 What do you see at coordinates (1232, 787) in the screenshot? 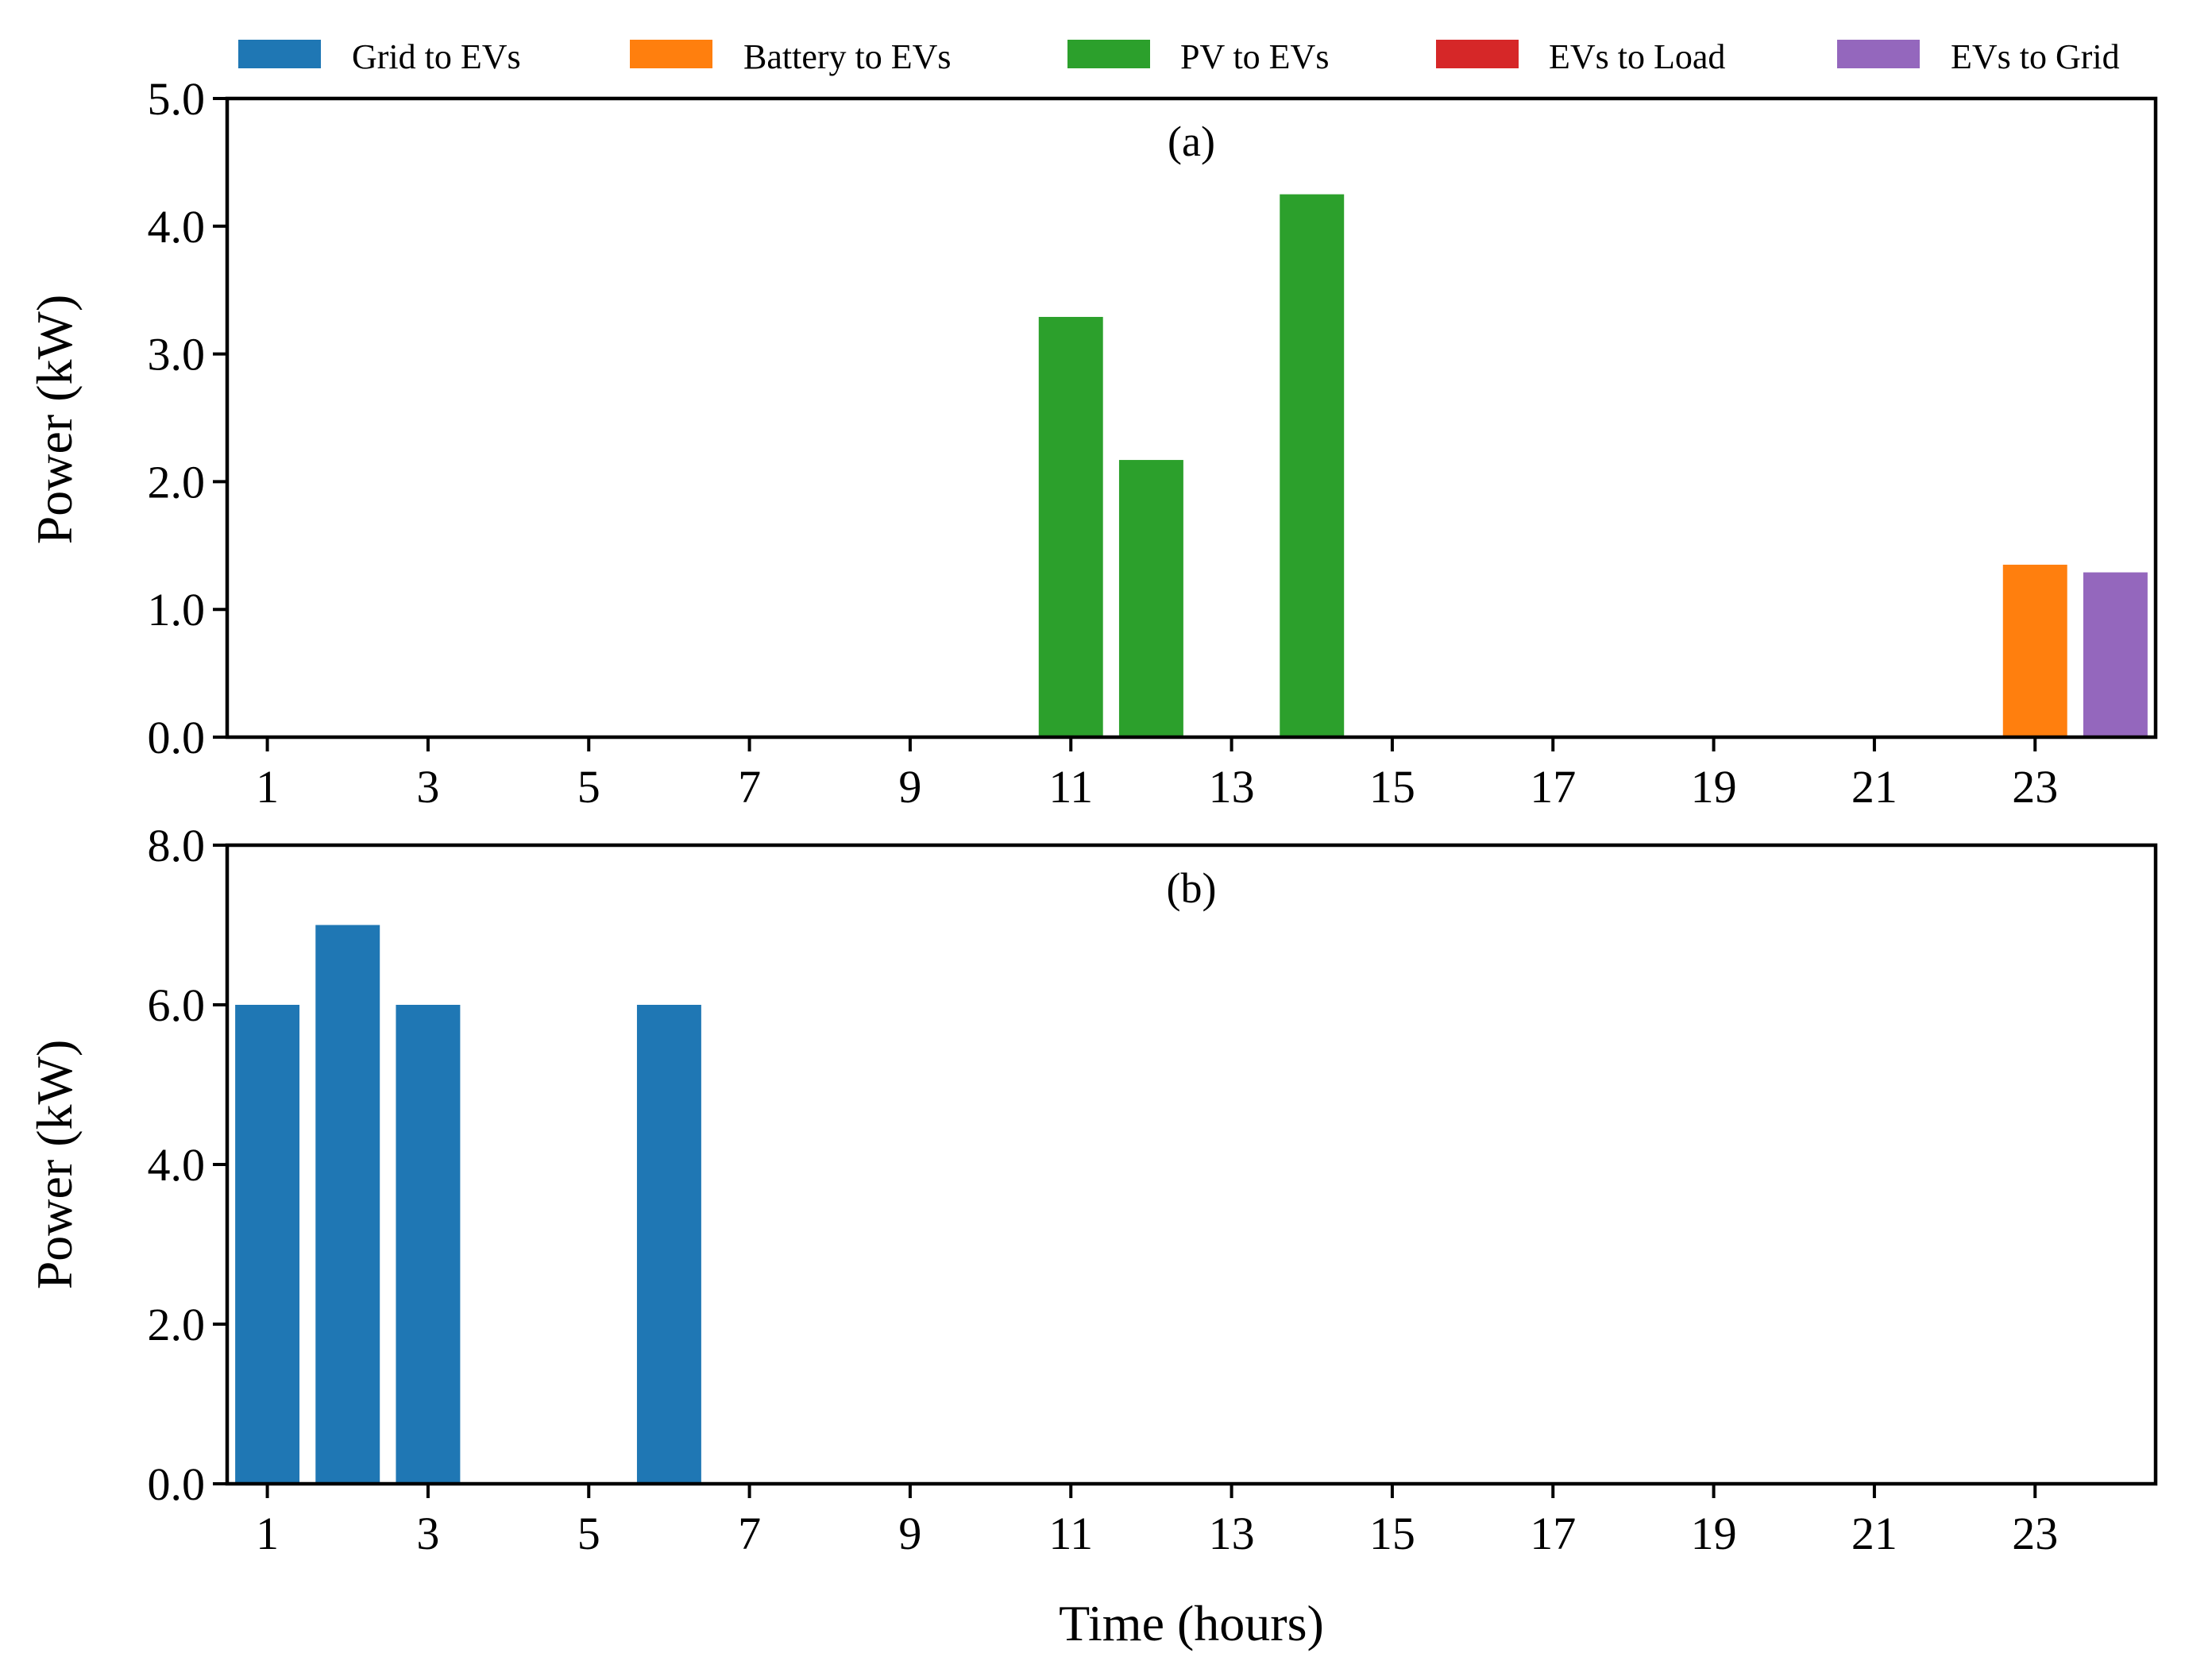
I see `x-tick-label-a: 13` at bounding box center [1232, 787].